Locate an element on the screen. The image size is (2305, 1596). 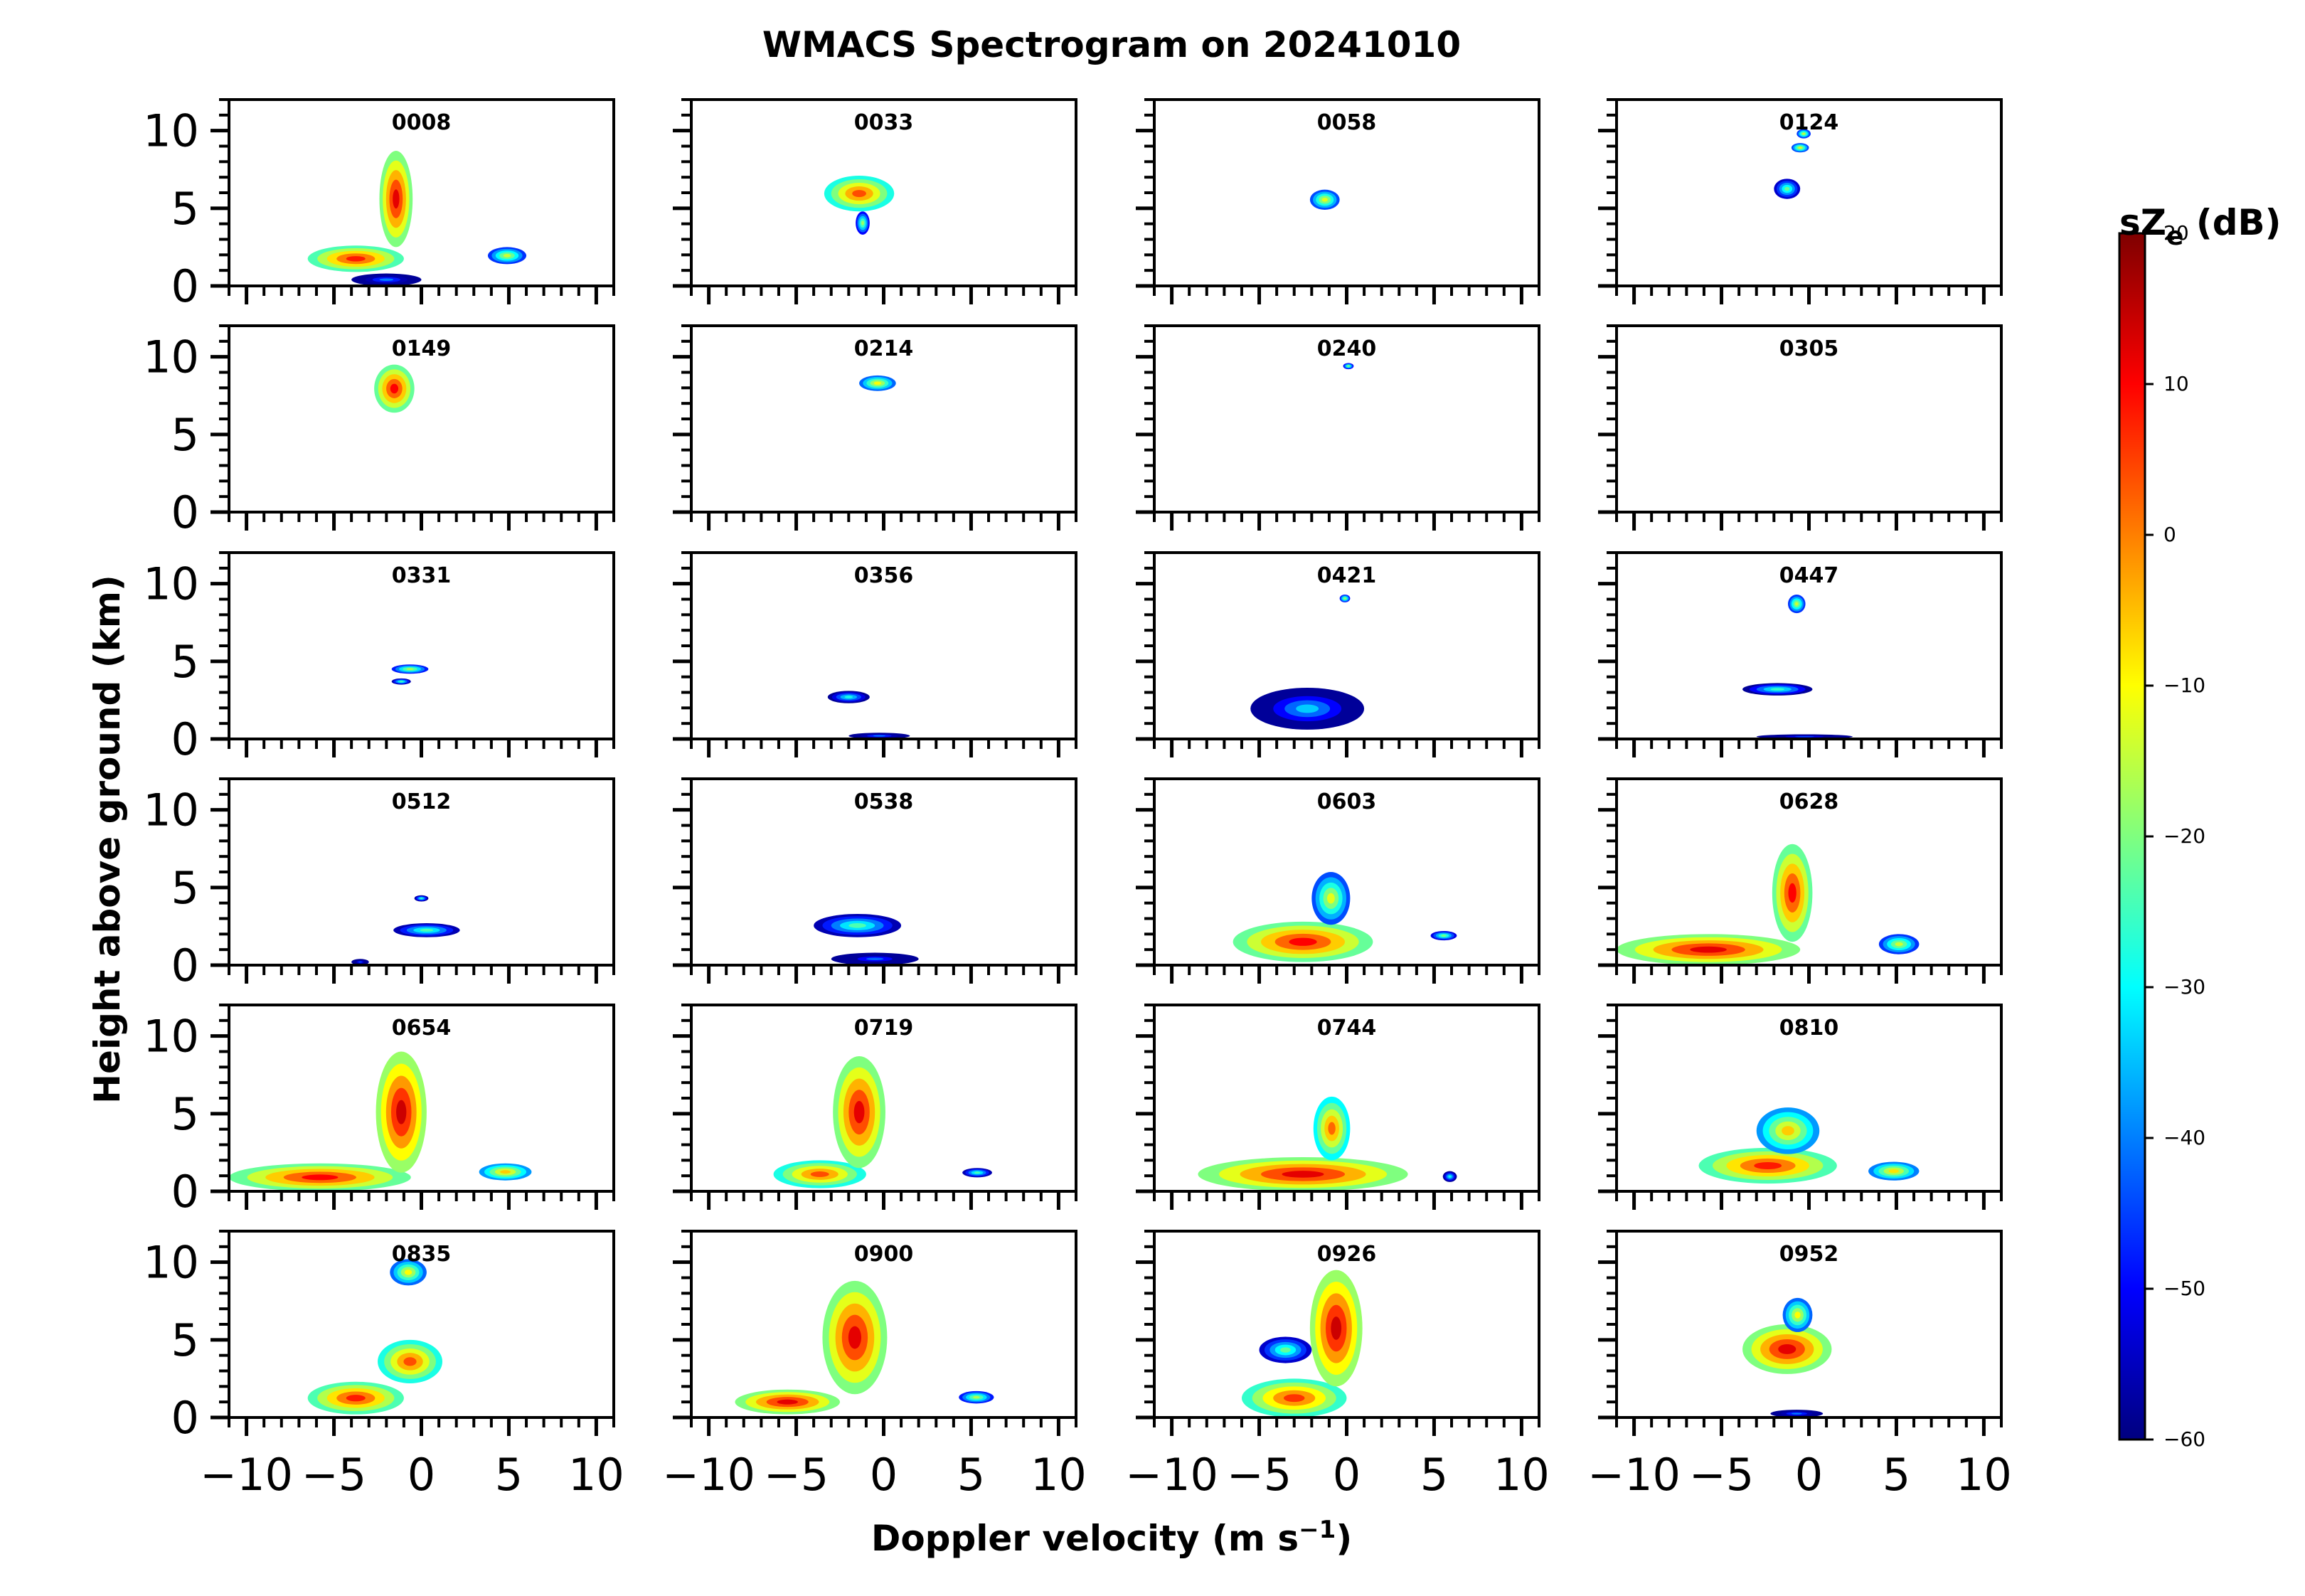
colorbar-ticks: 20 10 0 −10 −20 −30 −40 −50 −60 is located at coordinates (2175, 836).